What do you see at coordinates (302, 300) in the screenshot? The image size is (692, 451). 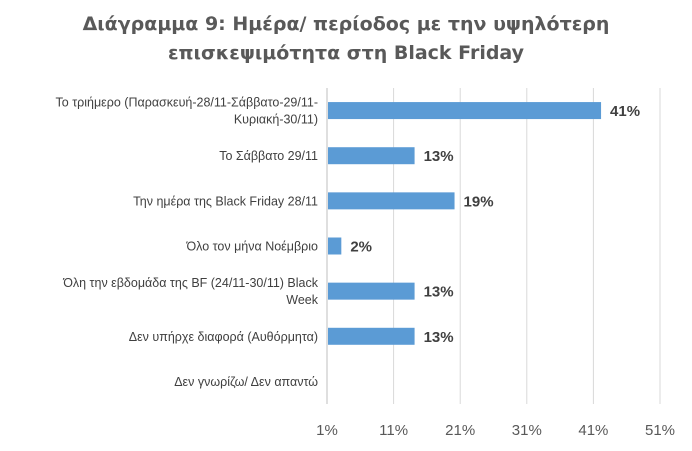 I see `category-label: Week` at bounding box center [302, 300].